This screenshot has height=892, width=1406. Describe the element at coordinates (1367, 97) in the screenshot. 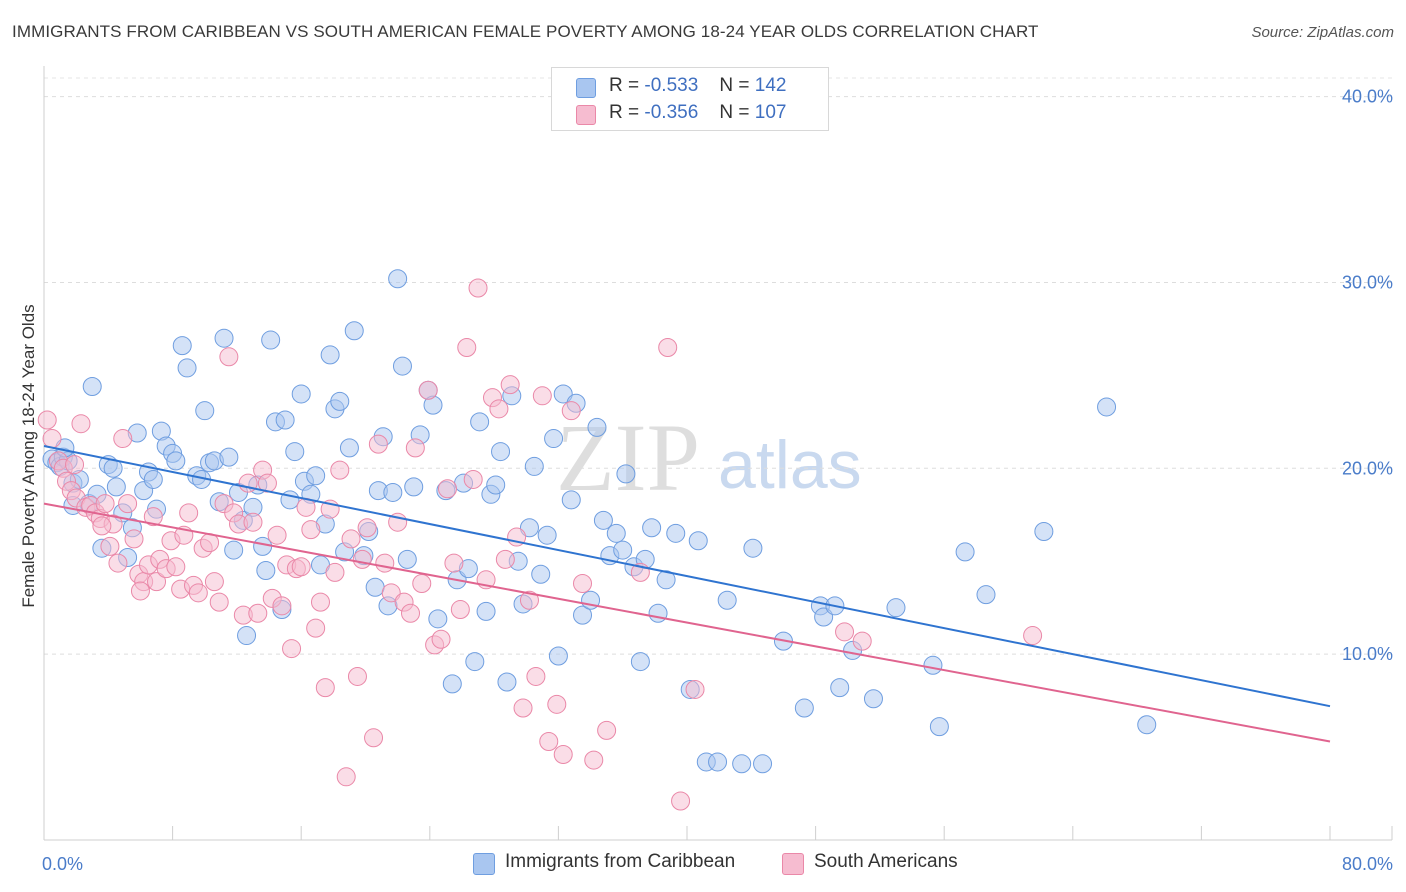

I see `y-tick-label: 40.0%` at that location.